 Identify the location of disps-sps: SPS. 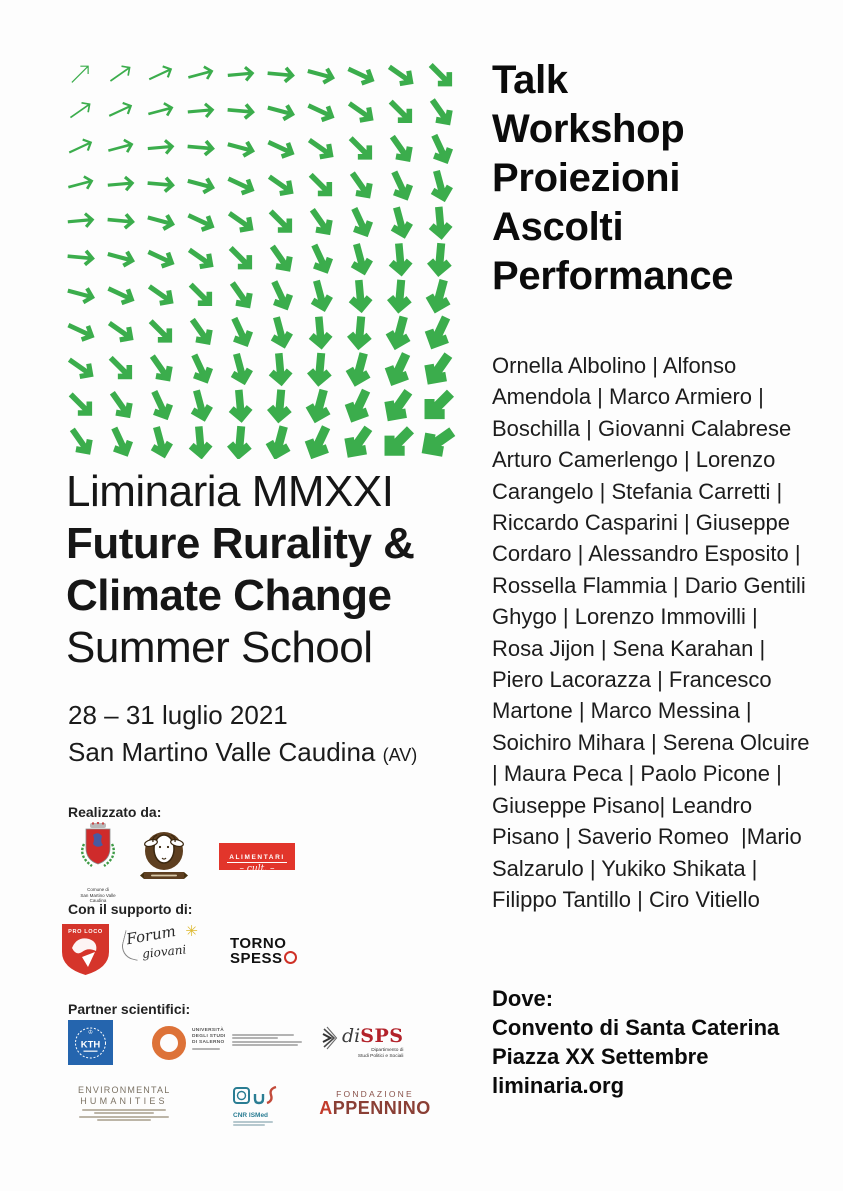
(382, 1036).